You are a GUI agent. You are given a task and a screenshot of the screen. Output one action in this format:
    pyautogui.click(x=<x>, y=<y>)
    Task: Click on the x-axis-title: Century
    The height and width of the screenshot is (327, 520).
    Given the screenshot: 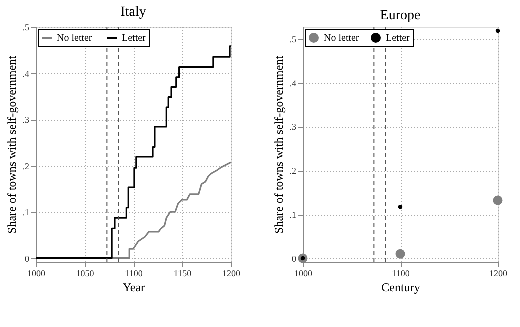 What is the action you would take?
    pyautogui.click(x=401, y=287)
    